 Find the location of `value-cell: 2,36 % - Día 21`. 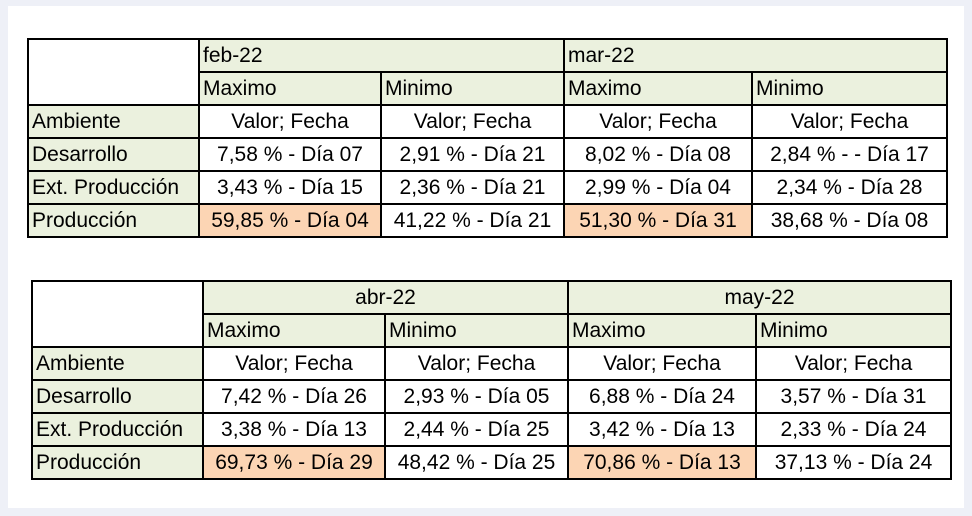

value-cell: 2,36 % - Día 21 is located at coordinates (472, 187).